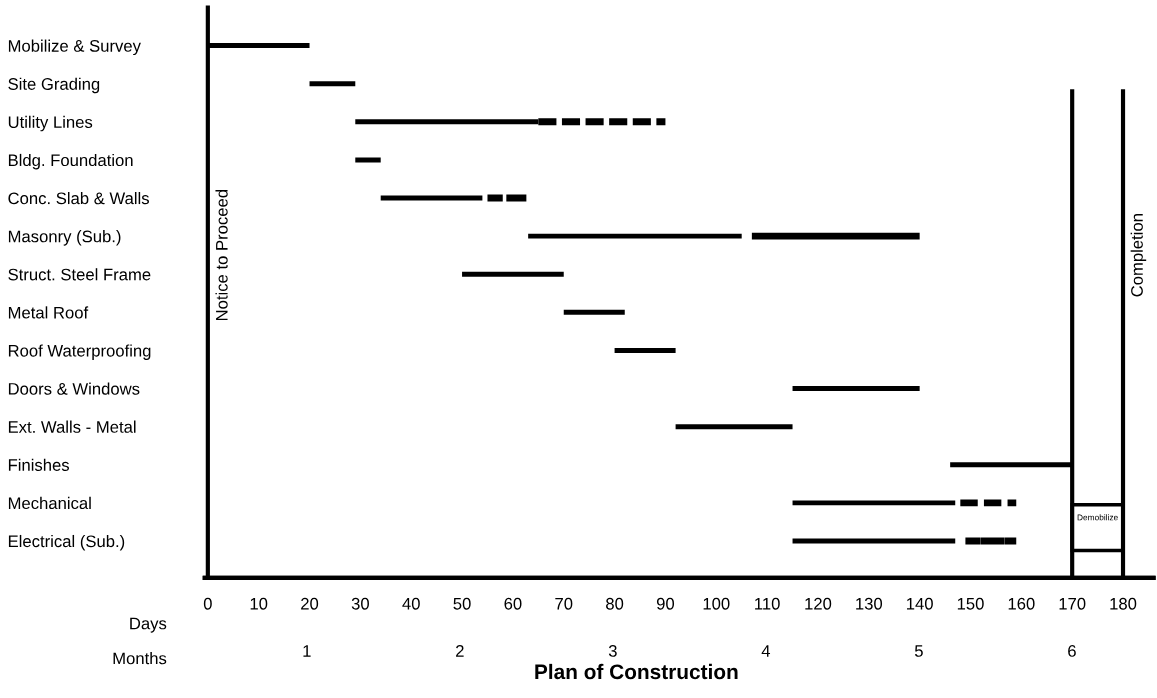  What do you see at coordinates (513, 603) in the screenshot?
I see `x-tick-label: 60` at bounding box center [513, 603].